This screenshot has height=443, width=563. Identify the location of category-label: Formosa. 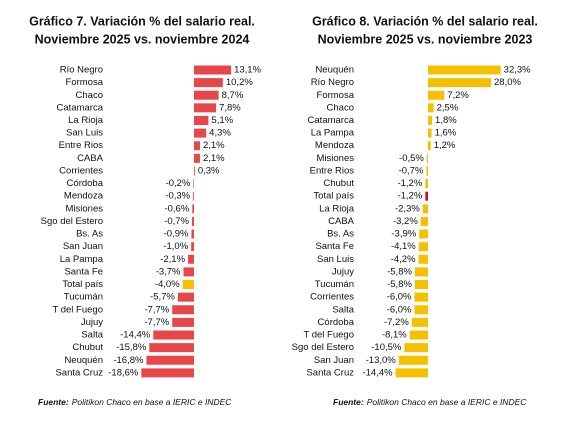
(85, 82).